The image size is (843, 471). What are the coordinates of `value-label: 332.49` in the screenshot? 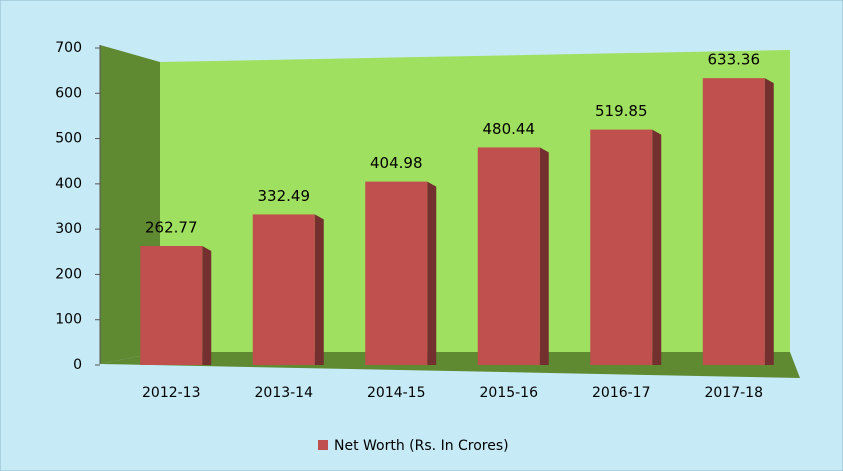 It's located at (284, 196).